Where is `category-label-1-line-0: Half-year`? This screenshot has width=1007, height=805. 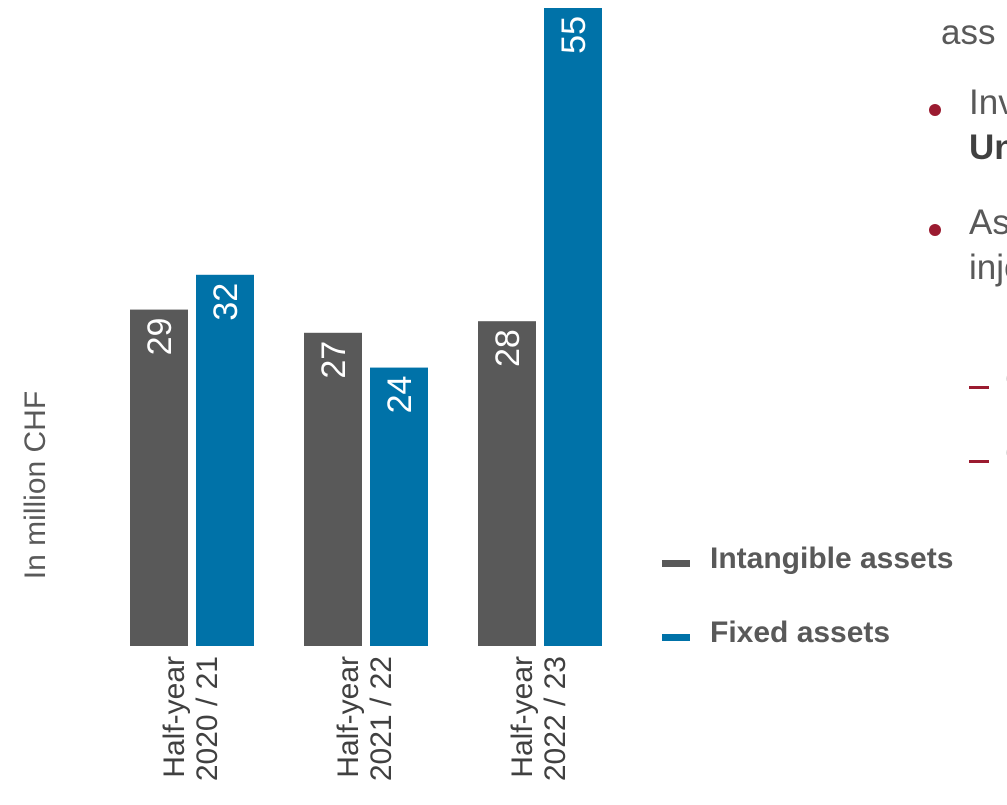 category-label-1-line-0: Half-year is located at coordinates (348, 717).